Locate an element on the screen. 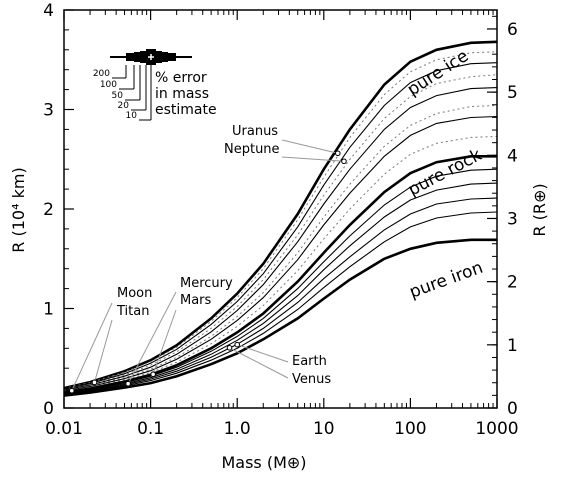  titan-leader-line is located at coordinates (103, 351).